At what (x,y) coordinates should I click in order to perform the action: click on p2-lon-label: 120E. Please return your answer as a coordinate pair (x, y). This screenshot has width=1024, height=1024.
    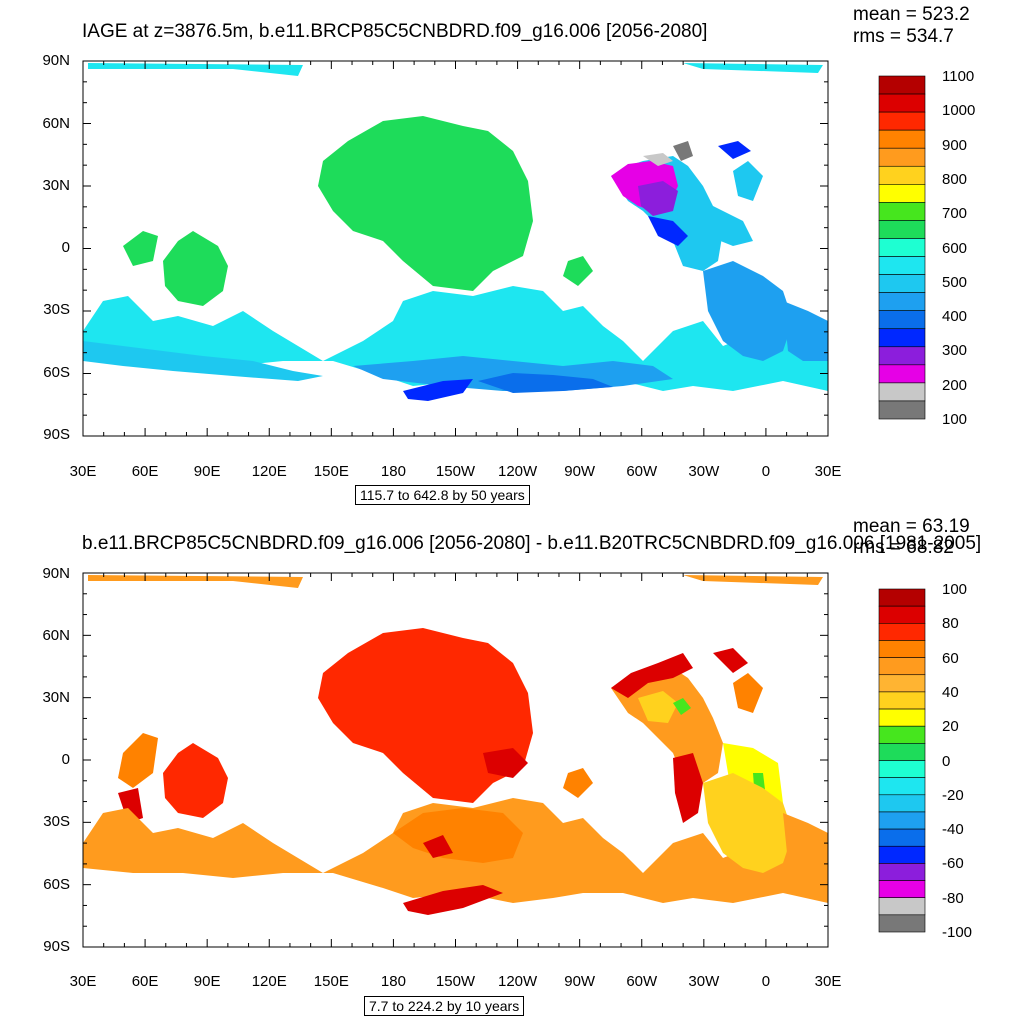
    Looking at the image, I should click on (269, 981).